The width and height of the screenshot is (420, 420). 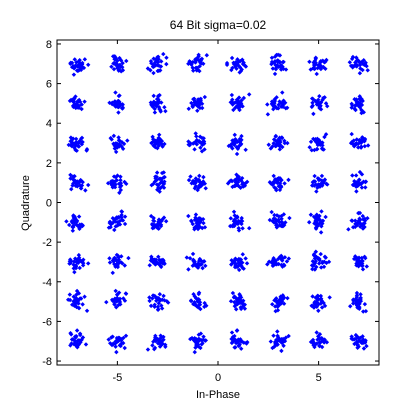 What do you see at coordinates (49, 45) in the screenshot?
I see `y-tick-label: 8` at bounding box center [49, 45].